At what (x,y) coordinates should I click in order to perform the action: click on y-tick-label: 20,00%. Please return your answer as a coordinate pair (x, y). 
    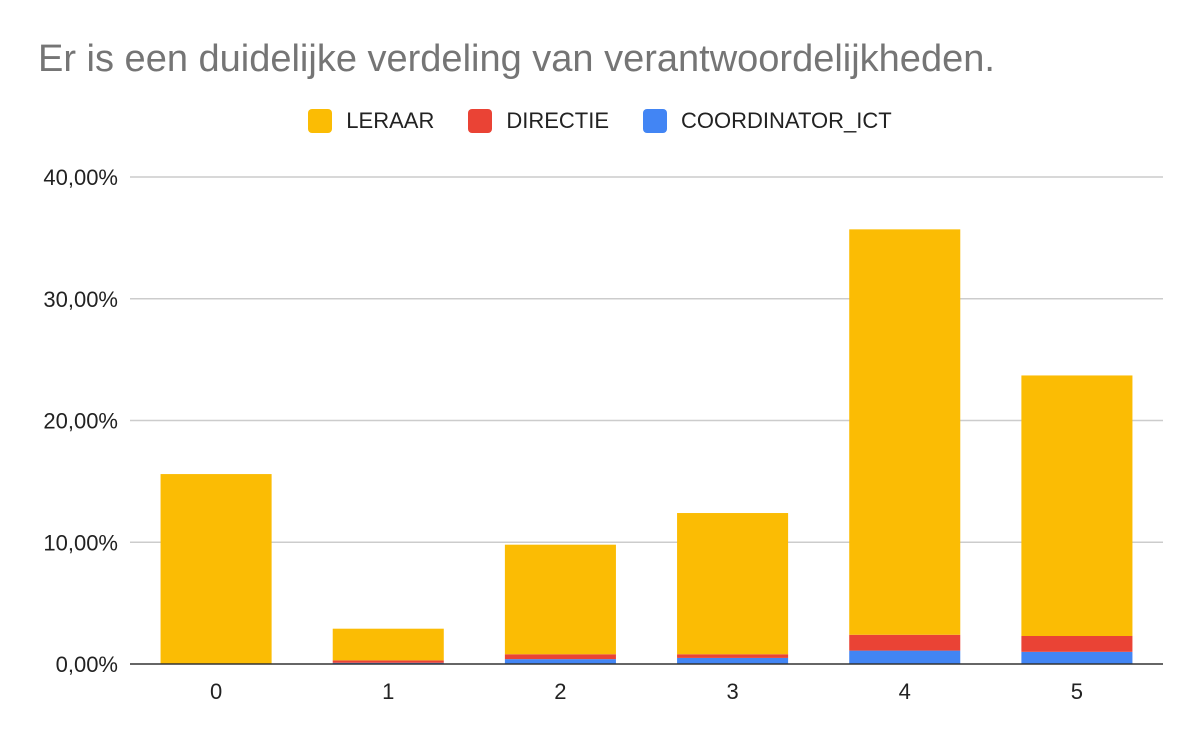
    Looking at the image, I should click on (80, 421).